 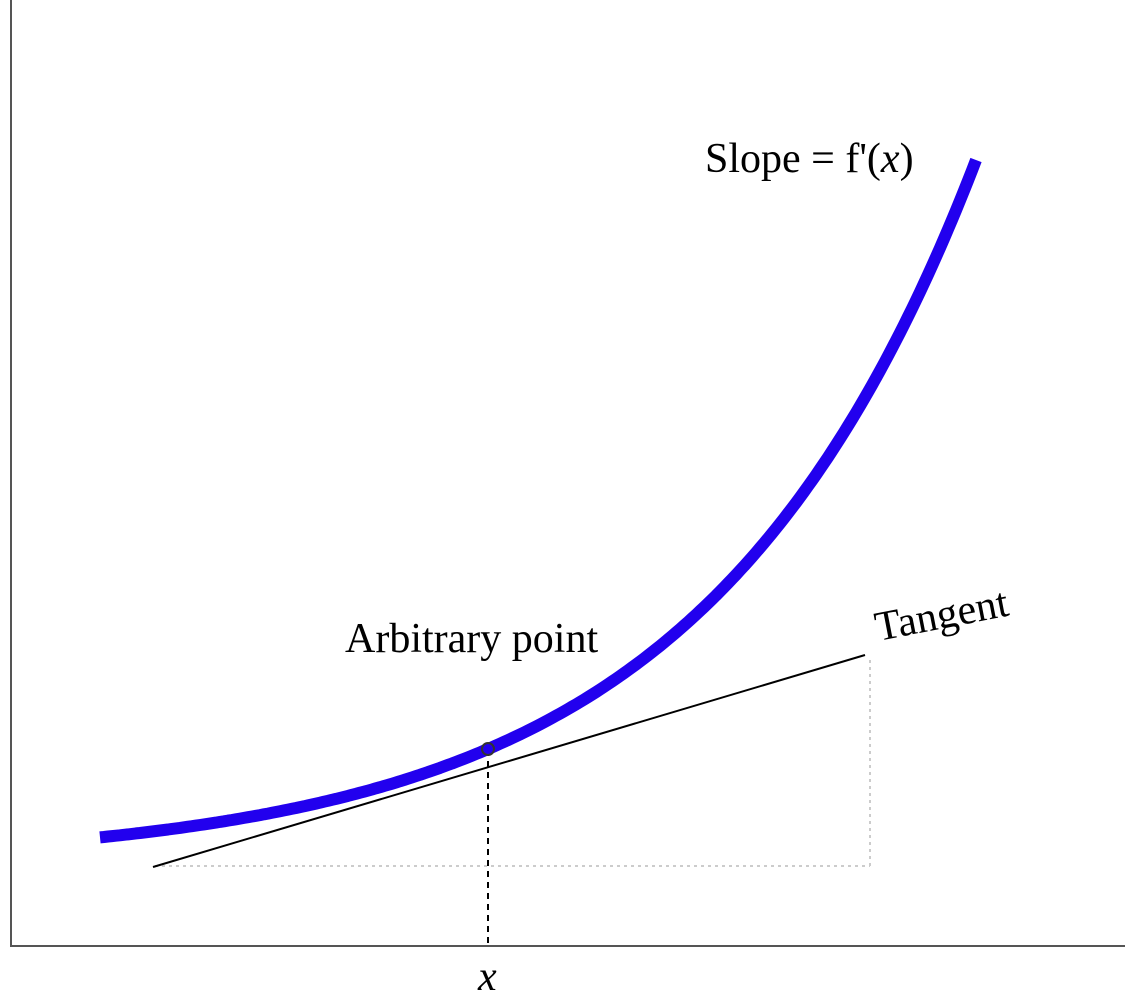 What do you see at coordinates (509, 761) in the screenshot?
I see `tangent-line` at bounding box center [509, 761].